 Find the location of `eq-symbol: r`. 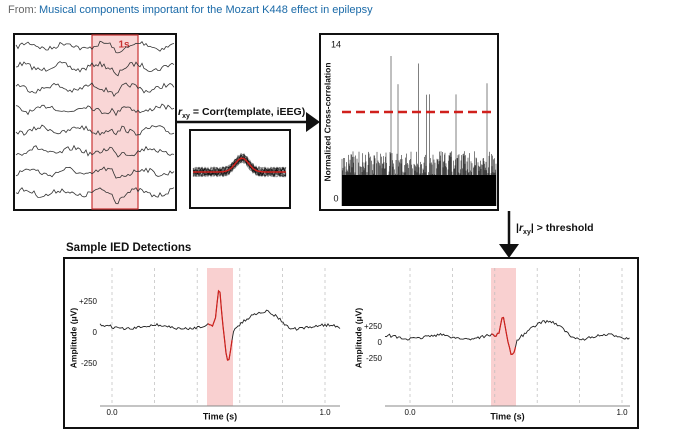

eq-symbol: r is located at coordinates (180, 112).